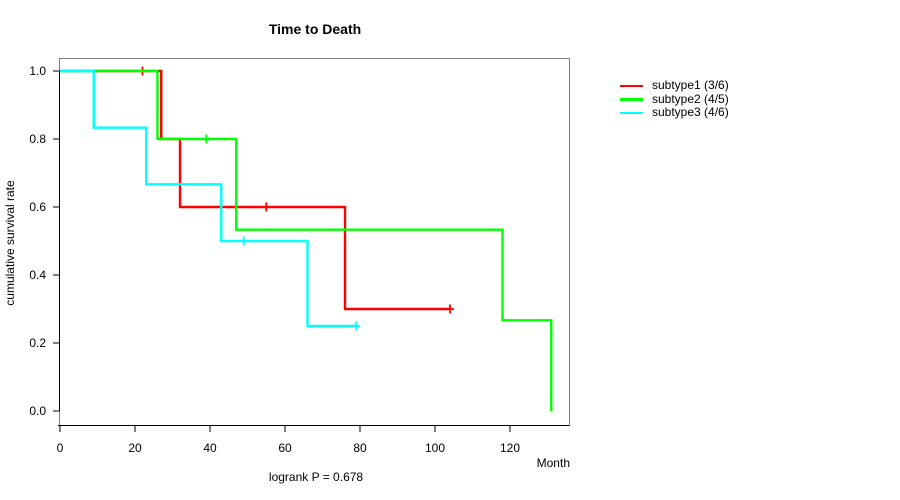 Image resolution: width=900 pixels, height=500 pixels. I want to click on legend-item-subtype3: subtype3 (4/6), so click(674, 113).